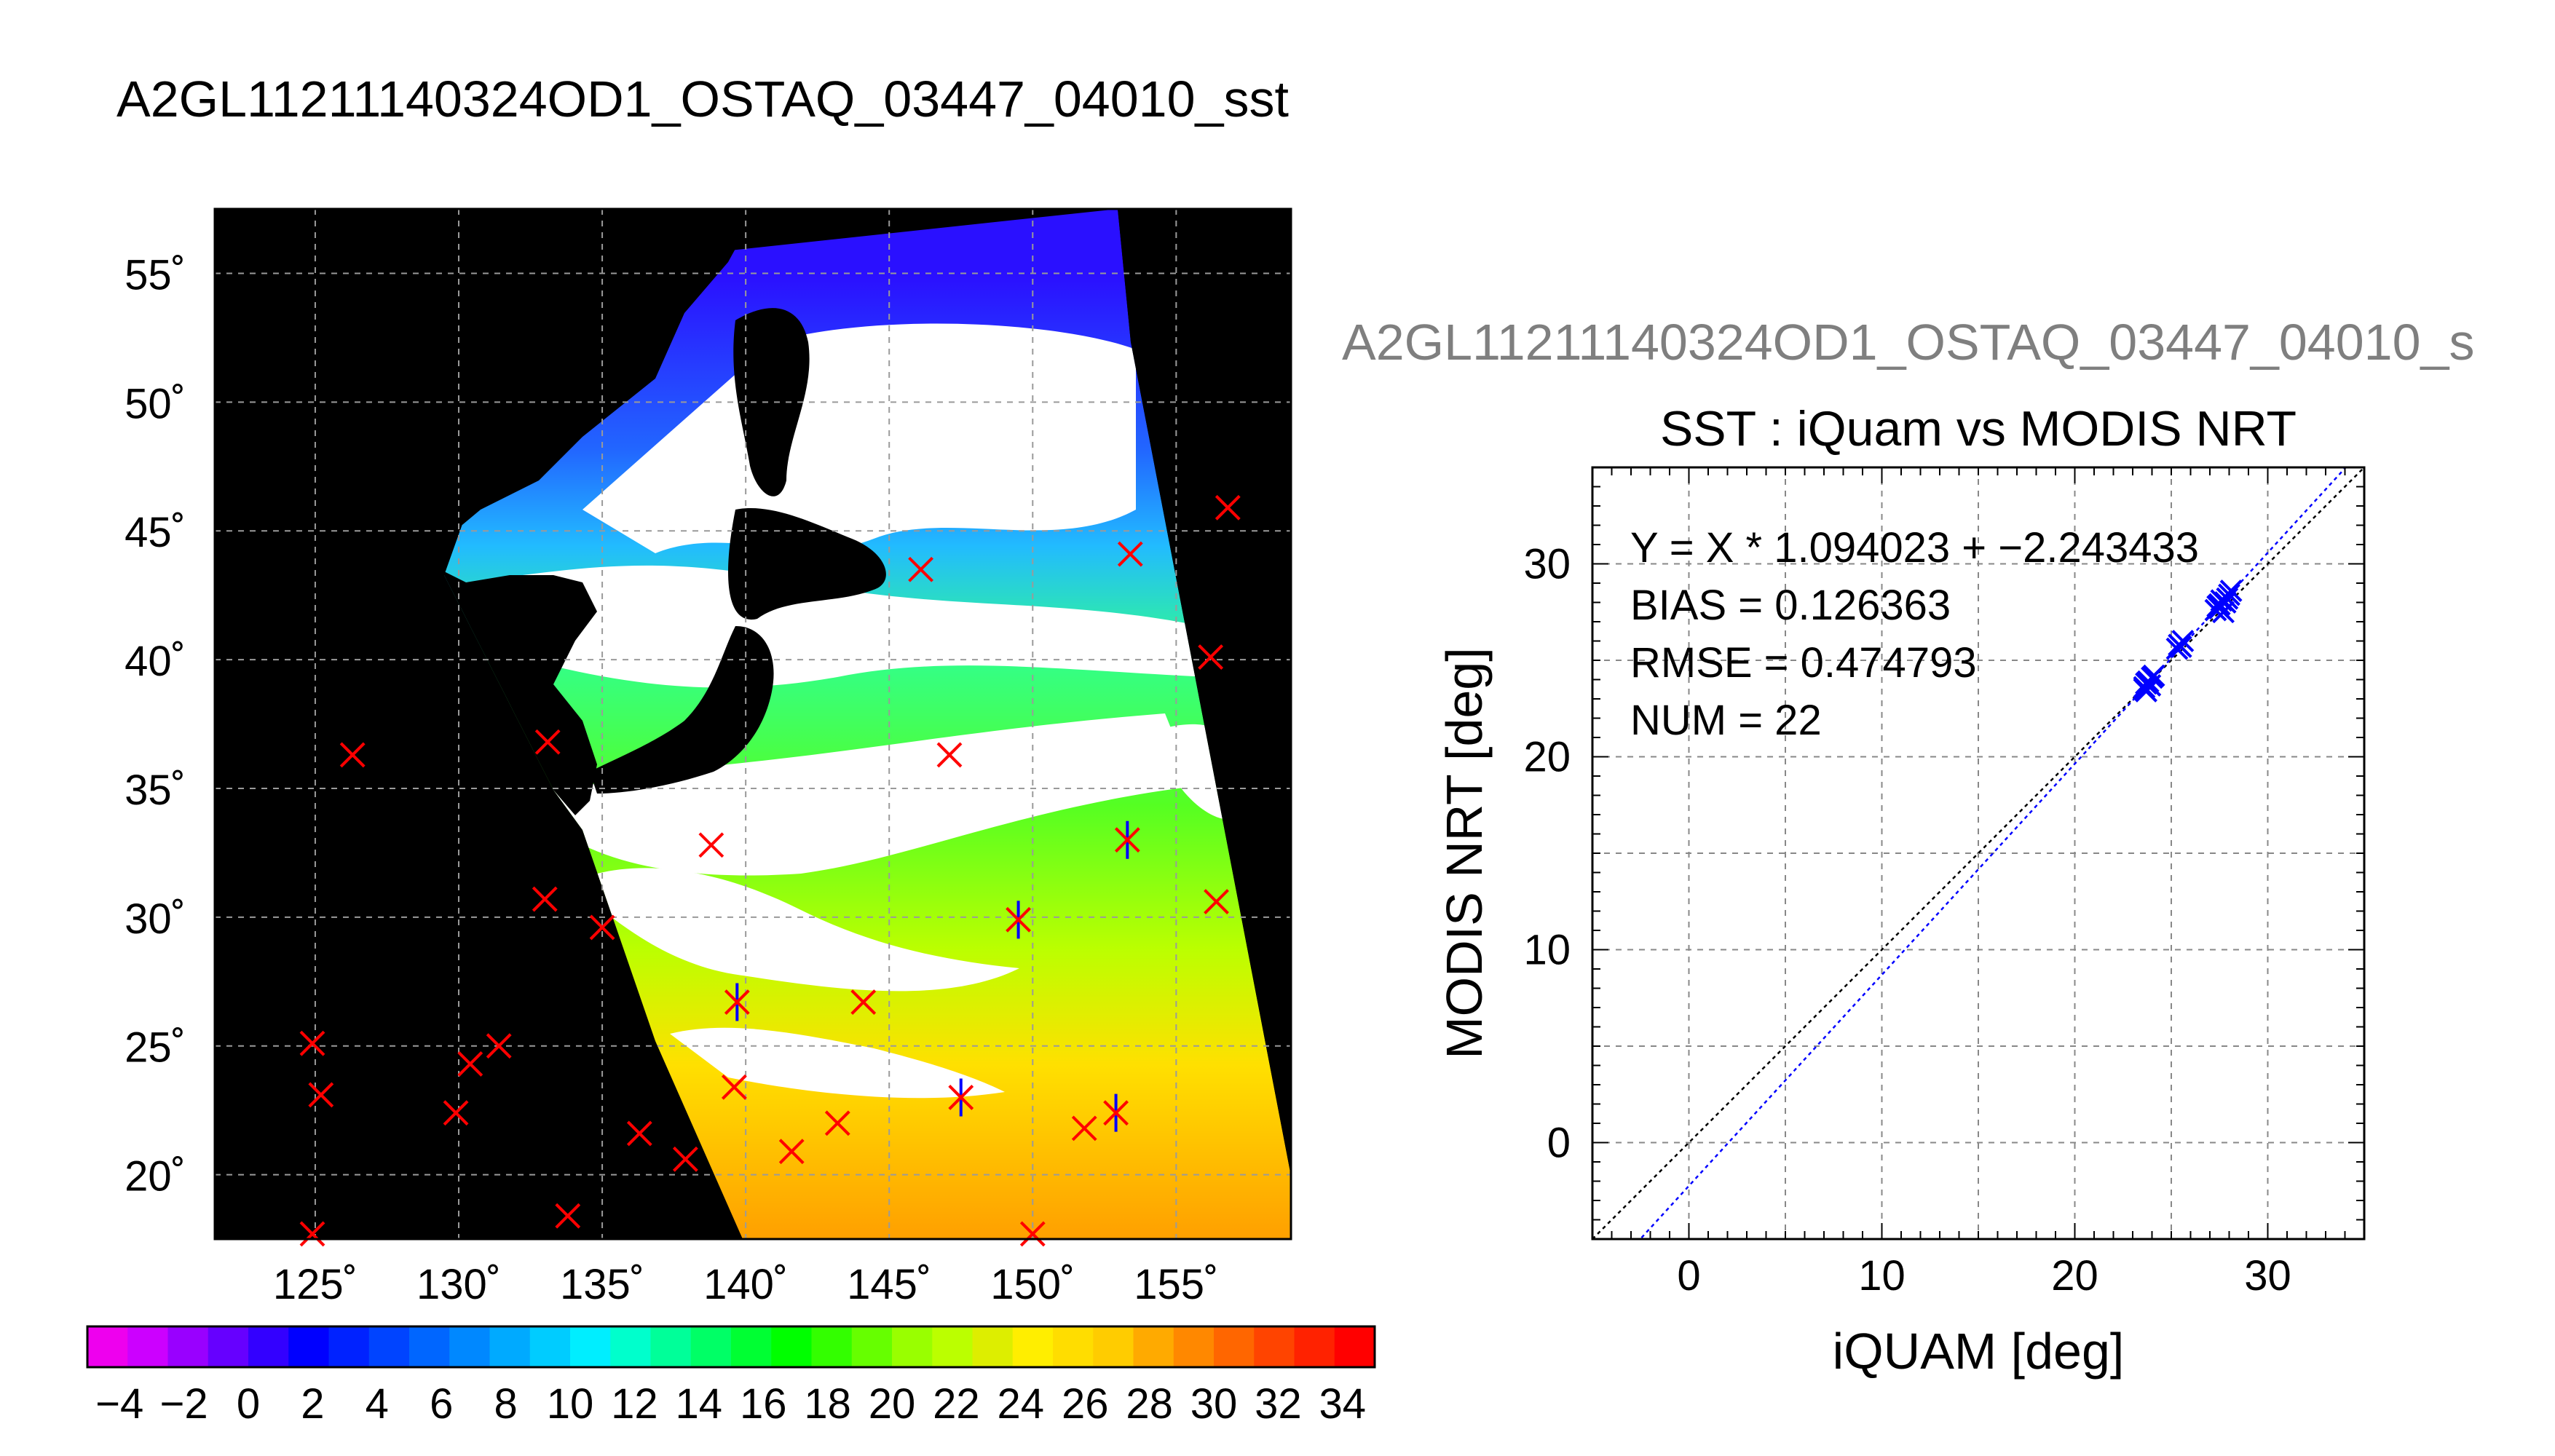 Image resolution: width=2555 pixels, height=1456 pixels. I want to click on colorbar-tick-label: 12, so click(634, 1404).